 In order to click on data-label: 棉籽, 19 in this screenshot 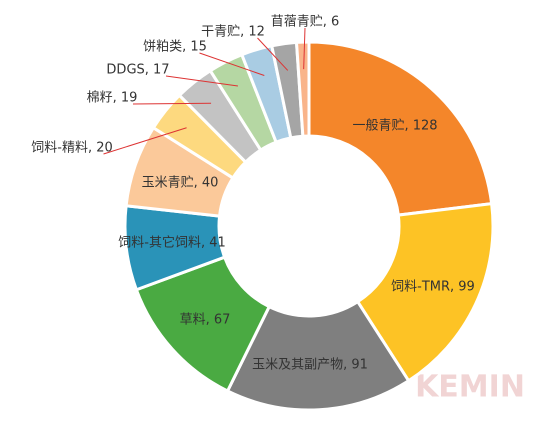, I will do `click(112, 98)`.